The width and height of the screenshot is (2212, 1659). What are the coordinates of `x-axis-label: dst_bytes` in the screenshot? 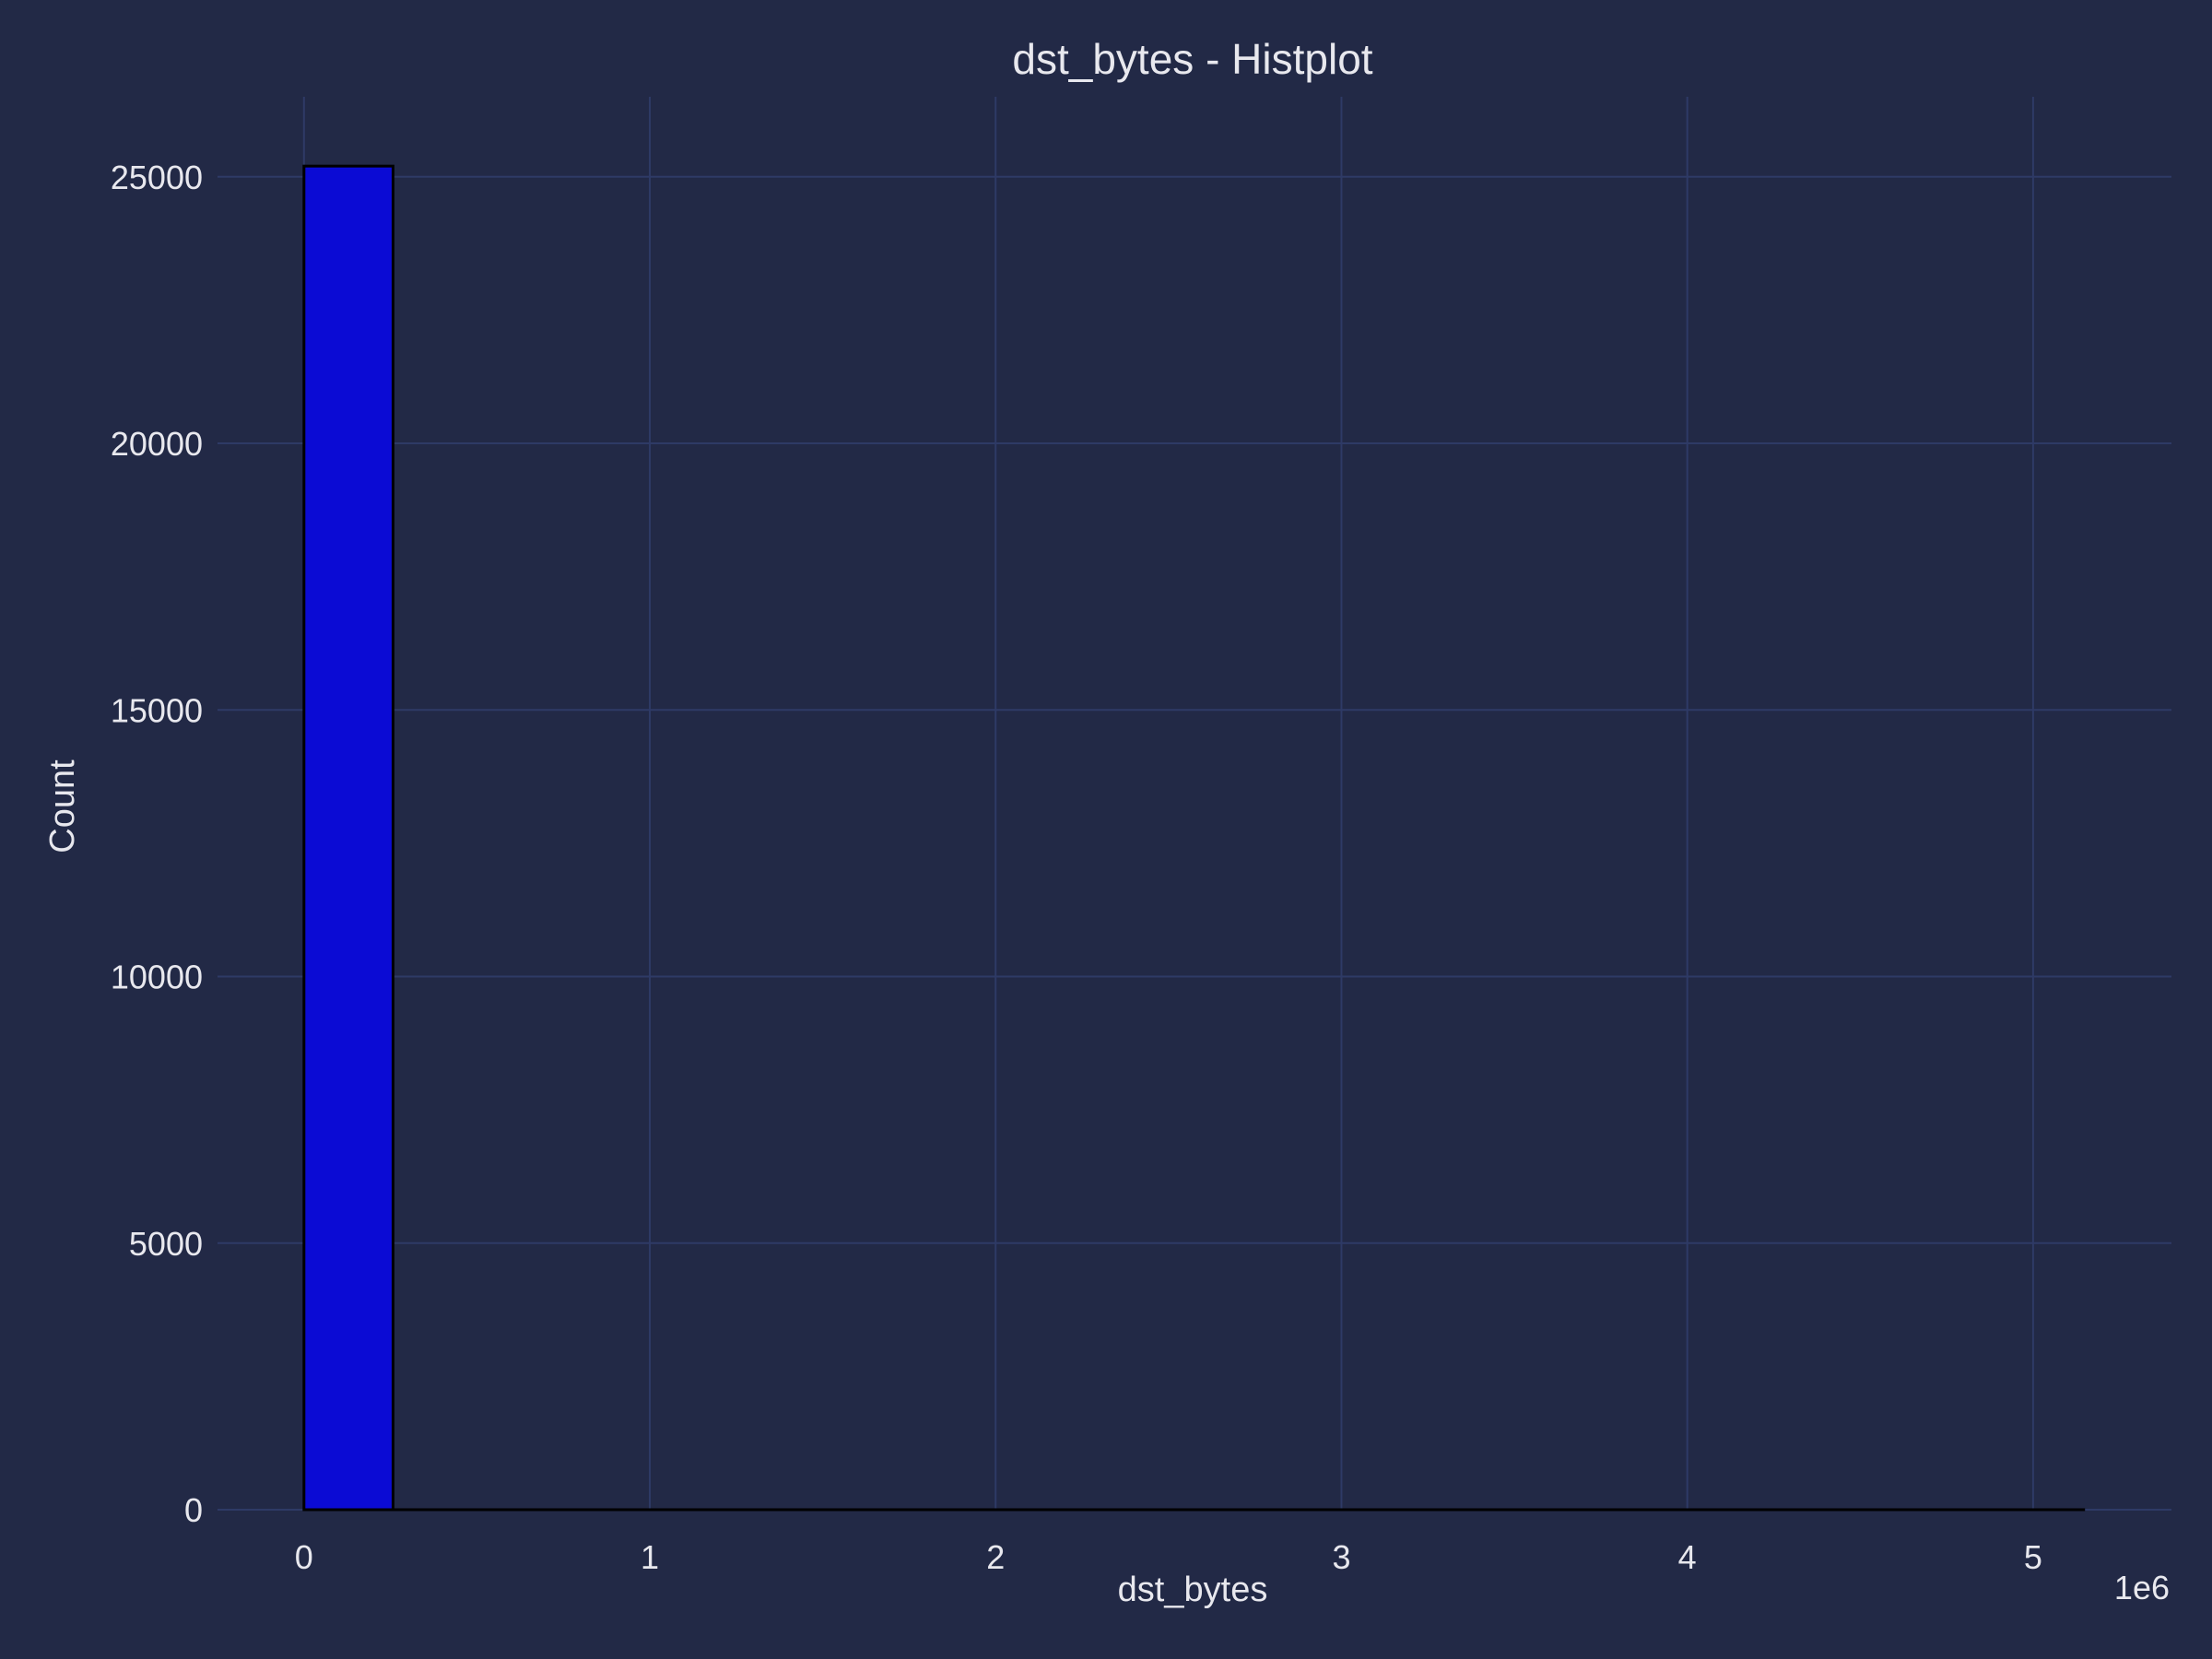 It's located at (1193, 1590).